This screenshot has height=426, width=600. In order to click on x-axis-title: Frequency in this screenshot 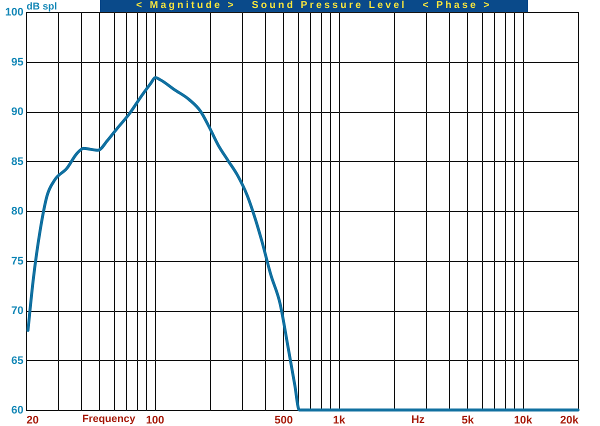, I will do `click(109, 419)`.